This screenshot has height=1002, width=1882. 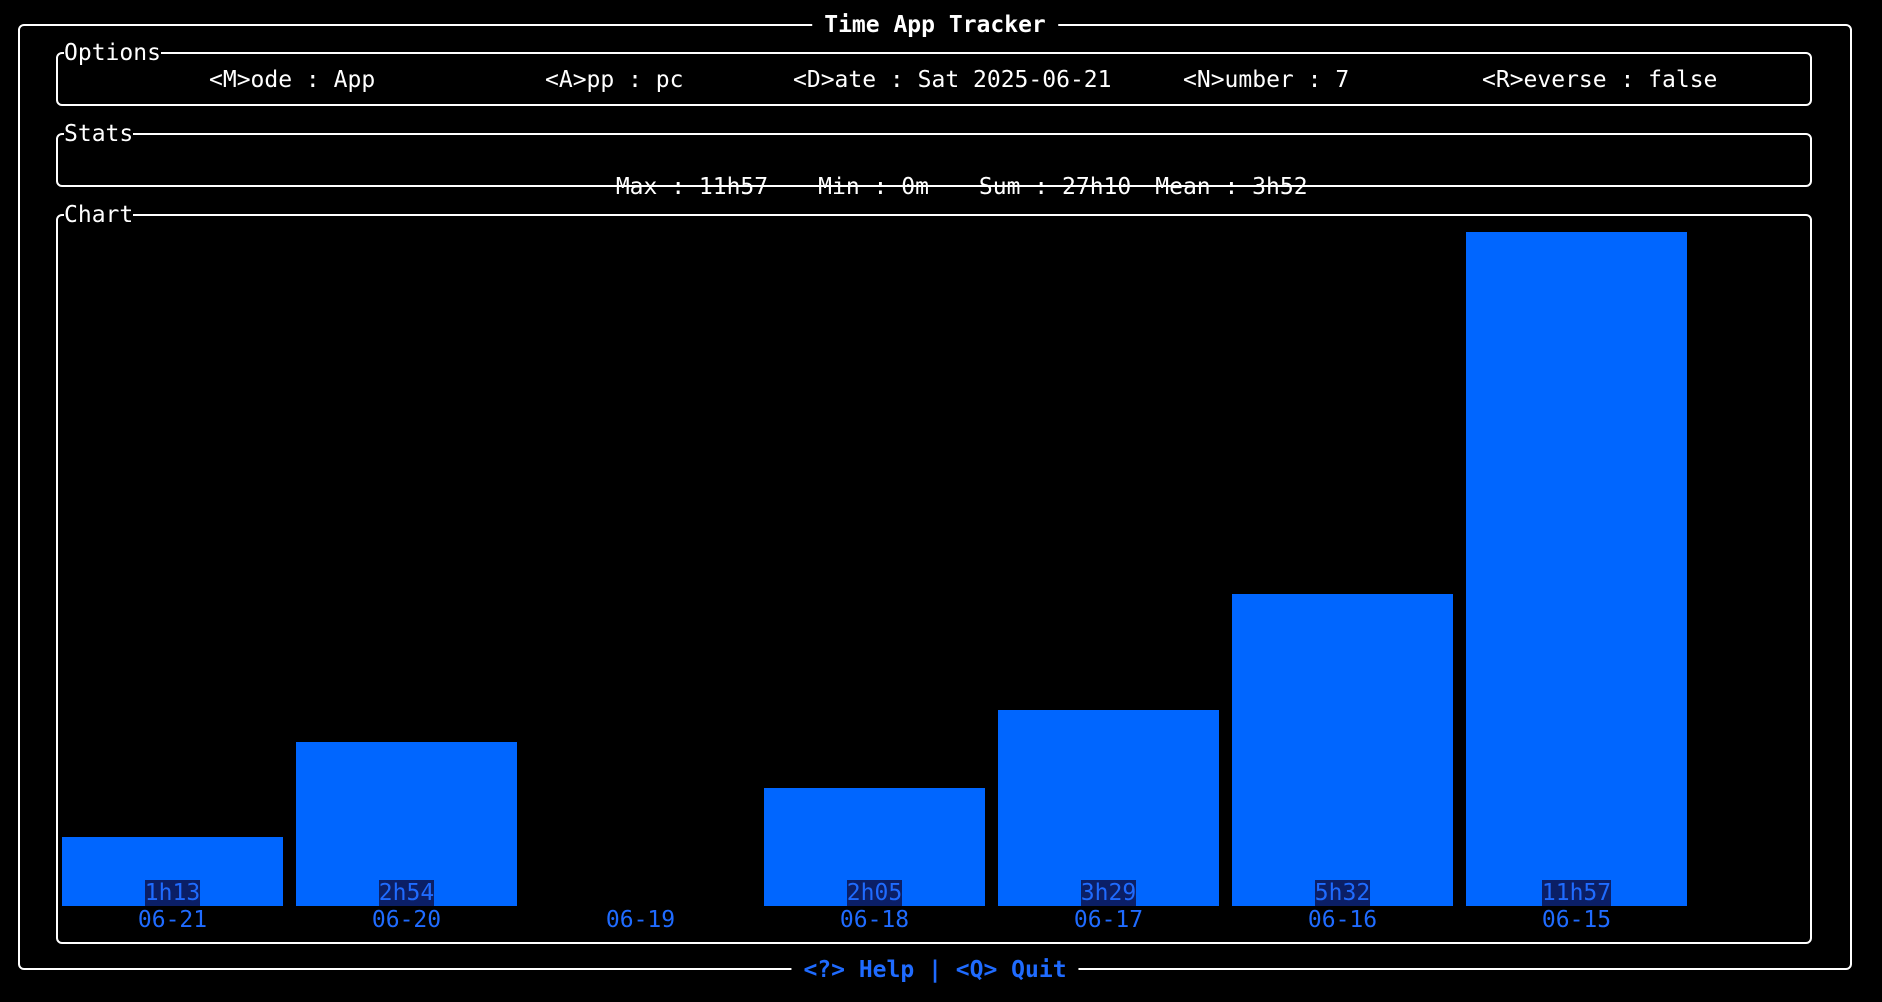 I want to click on bar-date-label: 06-21, so click(x=172, y=920).